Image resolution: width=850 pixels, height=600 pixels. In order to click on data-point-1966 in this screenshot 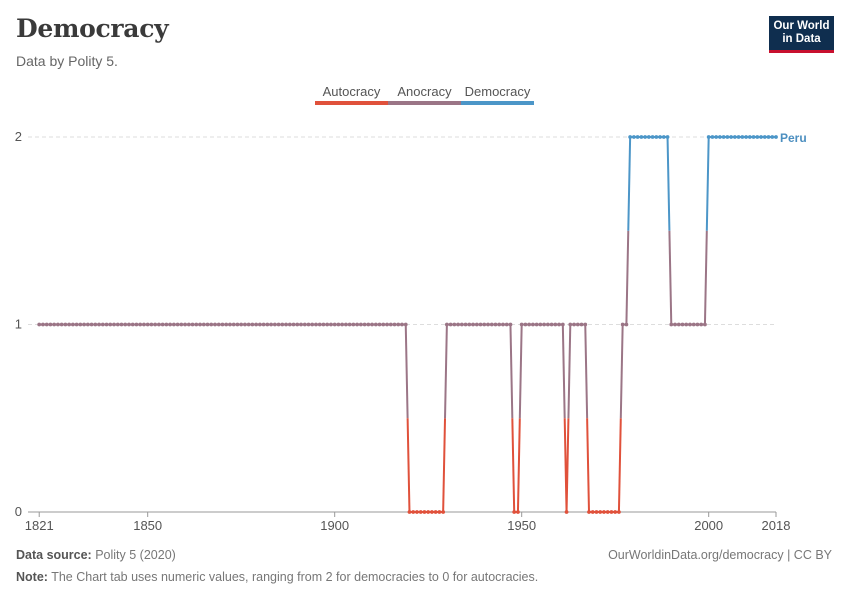, I will do `click(581, 324)`.